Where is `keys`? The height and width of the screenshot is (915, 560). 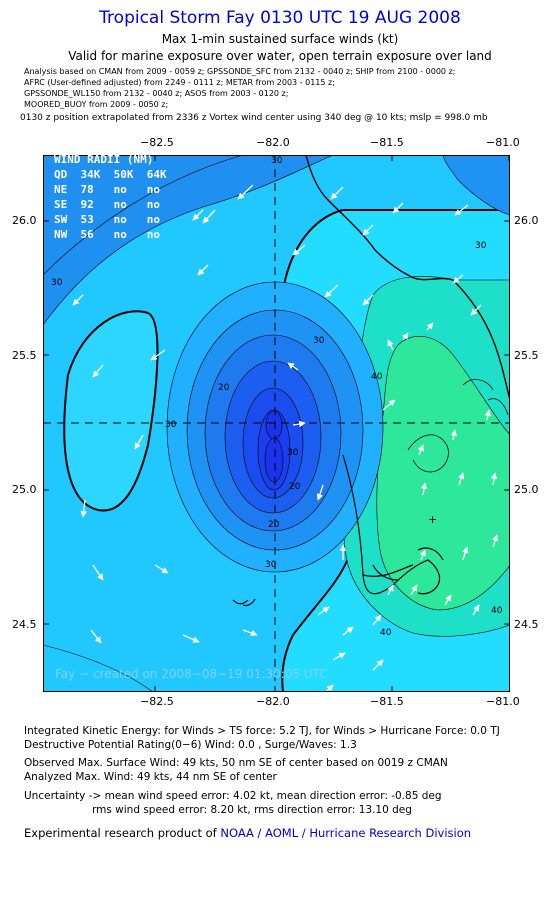 keys is located at coordinates (338, 577).